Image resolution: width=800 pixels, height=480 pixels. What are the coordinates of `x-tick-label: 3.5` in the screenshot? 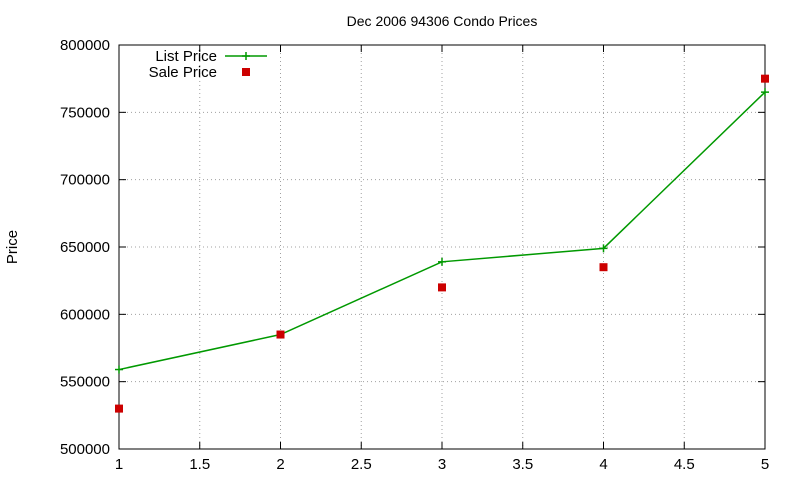 It's located at (522, 464).